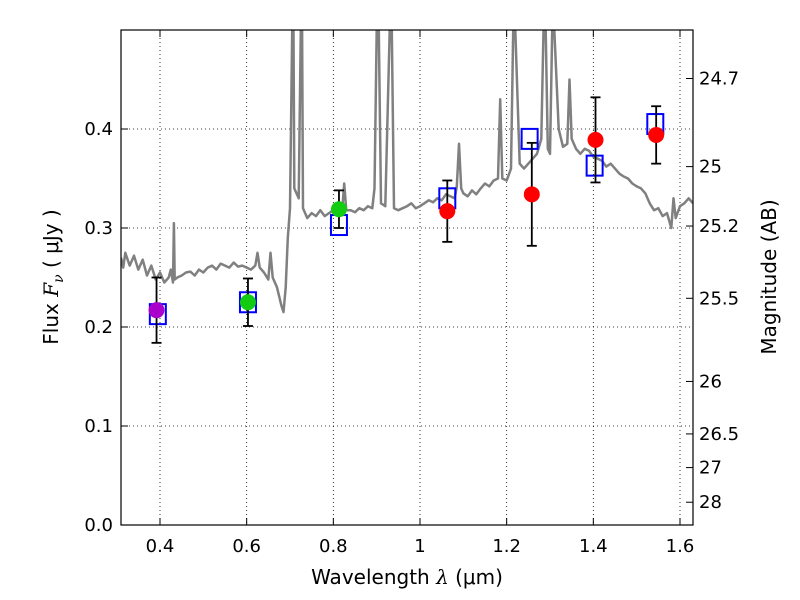 This screenshot has height=600, width=800. I want to click on x-tick-label: 0.6, so click(246, 546).